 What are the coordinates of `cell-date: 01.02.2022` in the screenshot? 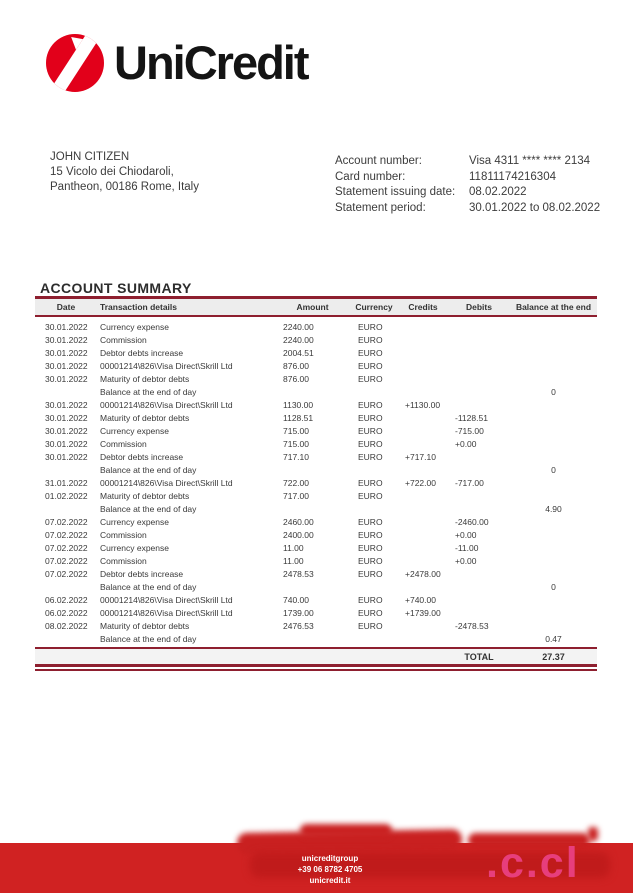 It's located at (66, 495).